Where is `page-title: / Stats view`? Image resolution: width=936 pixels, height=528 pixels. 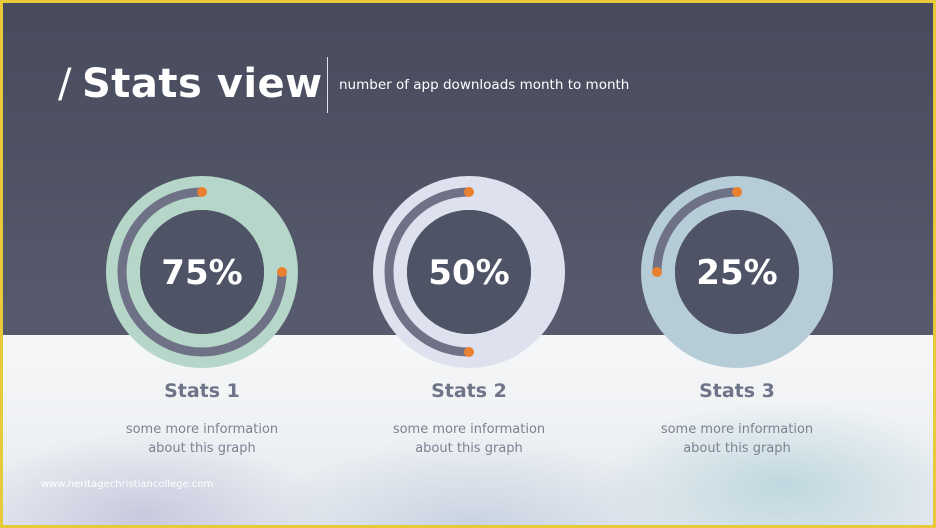
page-title: / Stats view is located at coordinates (190, 84).